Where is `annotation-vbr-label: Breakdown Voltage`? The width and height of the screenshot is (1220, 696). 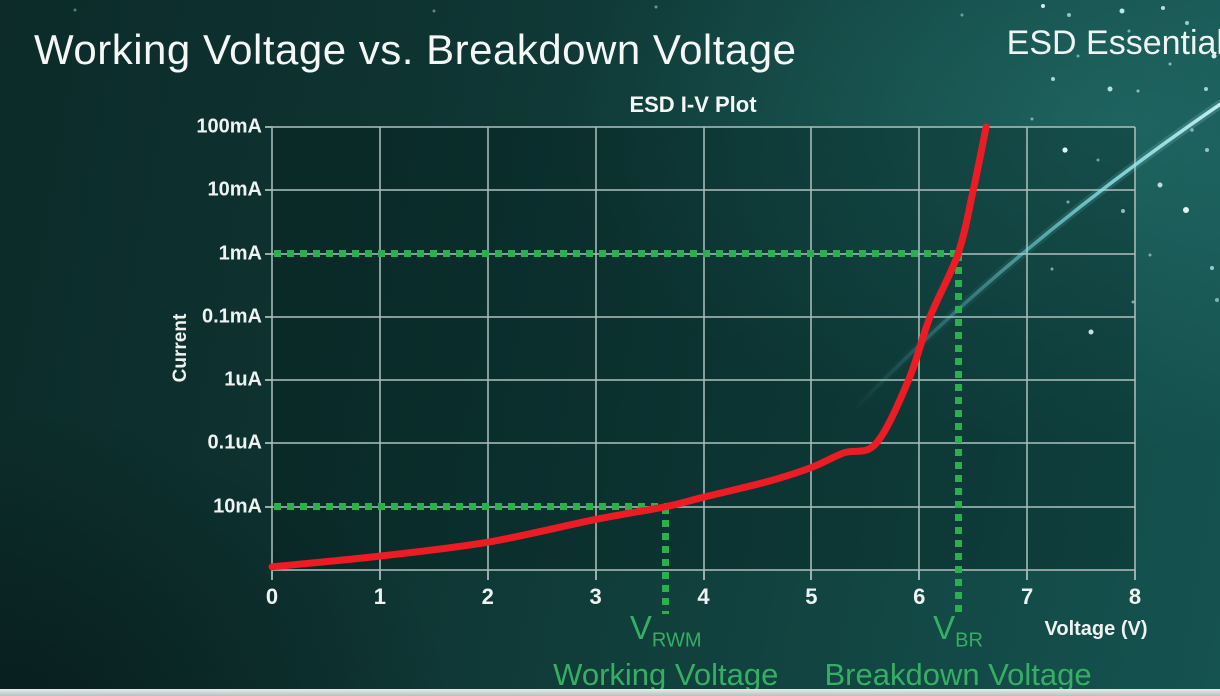 annotation-vbr-label: Breakdown Voltage is located at coordinates (958, 674).